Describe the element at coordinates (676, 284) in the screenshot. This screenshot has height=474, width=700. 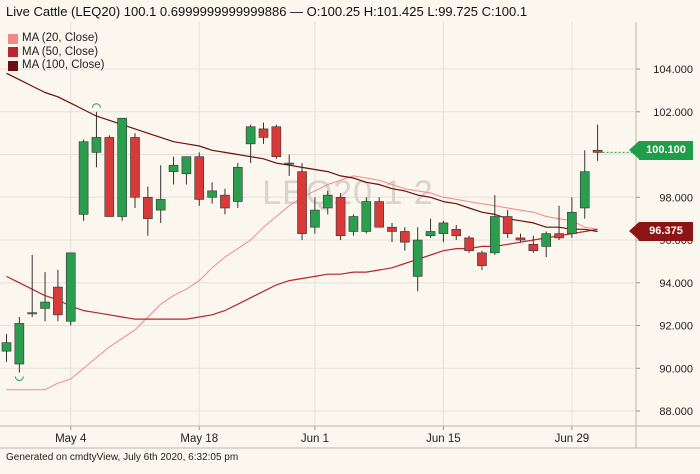
I see `y-tick-label: 94.000` at that location.